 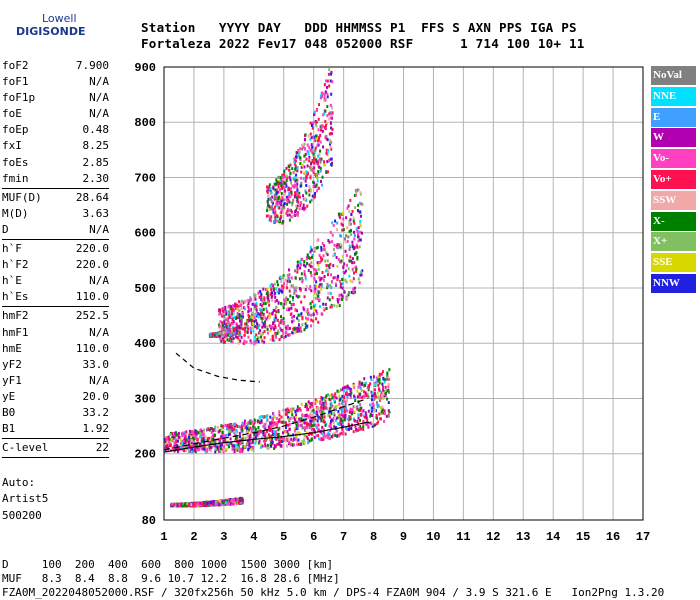 What do you see at coordinates (96, 396) in the screenshot?
I see `param-value: 20.0` at bounding box center [96, 396].